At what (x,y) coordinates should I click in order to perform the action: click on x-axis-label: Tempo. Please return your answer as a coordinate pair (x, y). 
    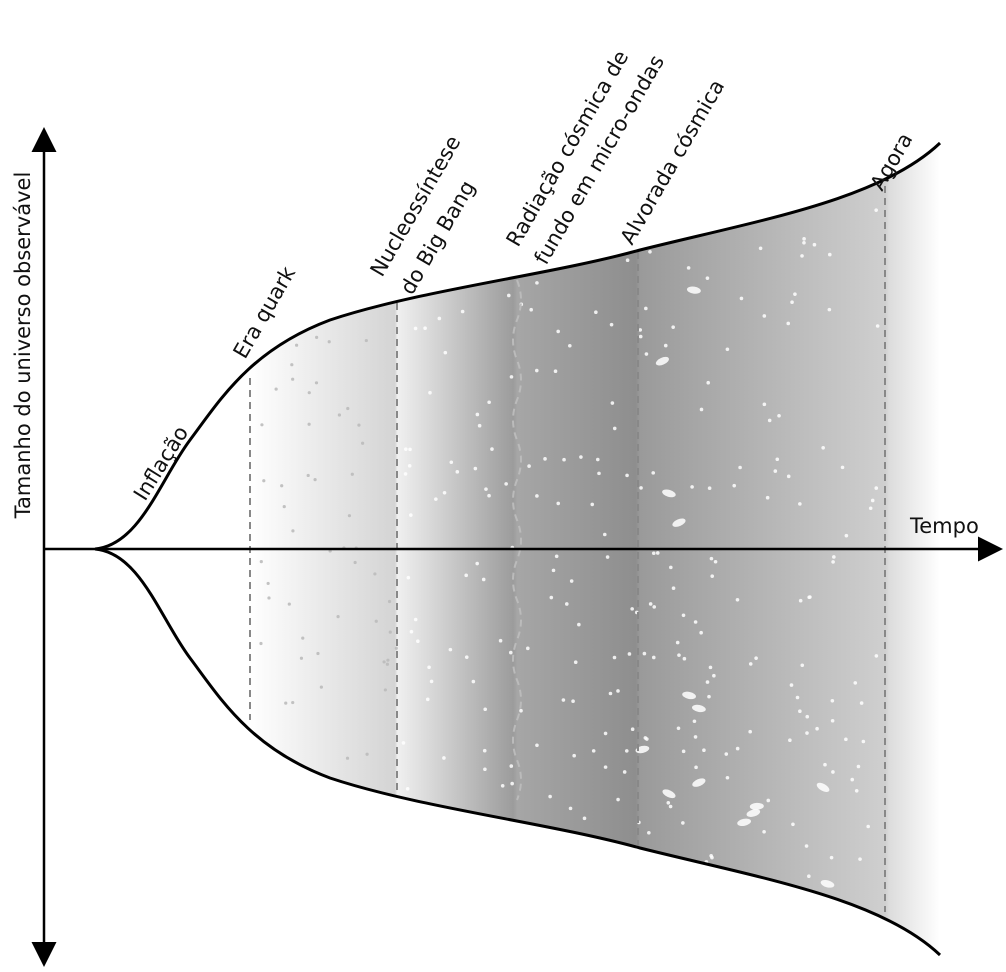
    Looking at the image, I should click on (944, 526).